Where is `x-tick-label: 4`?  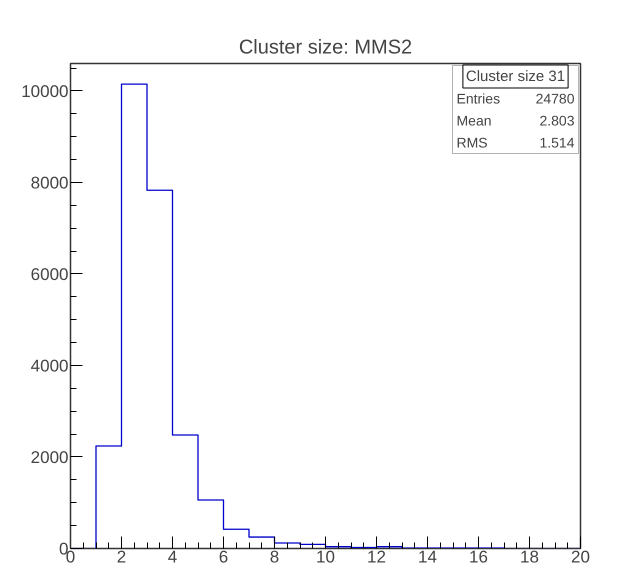
x-tick-label: 4 is located at coordinates (173, 557).